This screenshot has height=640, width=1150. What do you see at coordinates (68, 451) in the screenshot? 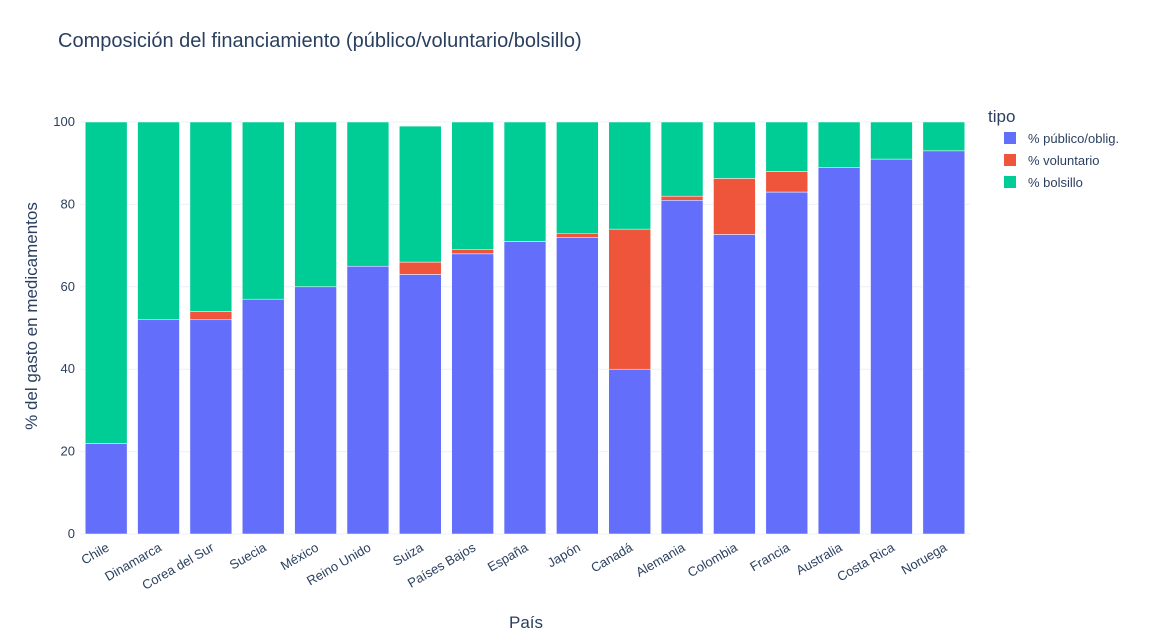
I see `y-tick-label: 20` at bounding box center [68, 451].